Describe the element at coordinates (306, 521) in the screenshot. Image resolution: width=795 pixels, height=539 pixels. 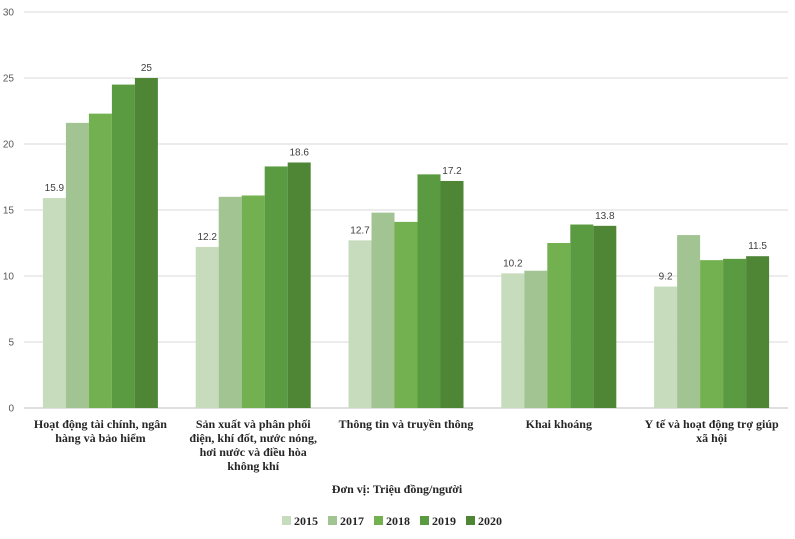
I see `legend-label: 2015` at that location.